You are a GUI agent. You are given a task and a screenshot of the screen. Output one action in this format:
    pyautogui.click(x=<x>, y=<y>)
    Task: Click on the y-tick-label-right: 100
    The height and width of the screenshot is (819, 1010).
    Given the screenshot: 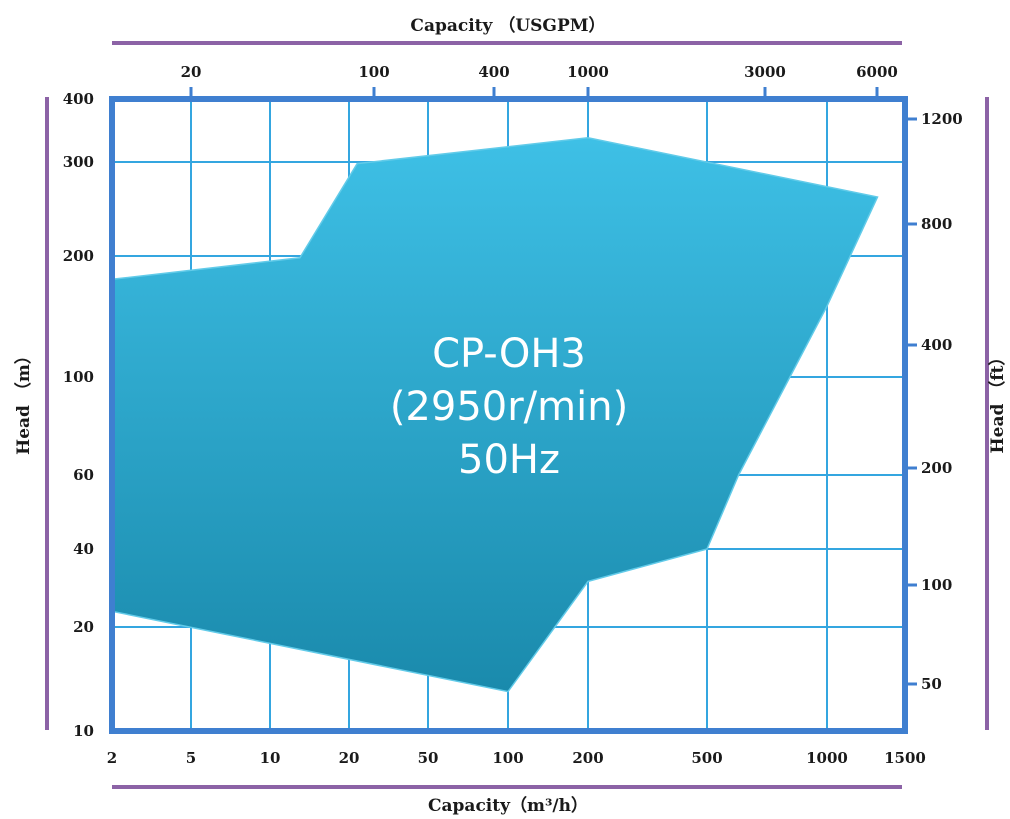 What is the action you would take?
    pyautogui.click(x=936, y=585)
    